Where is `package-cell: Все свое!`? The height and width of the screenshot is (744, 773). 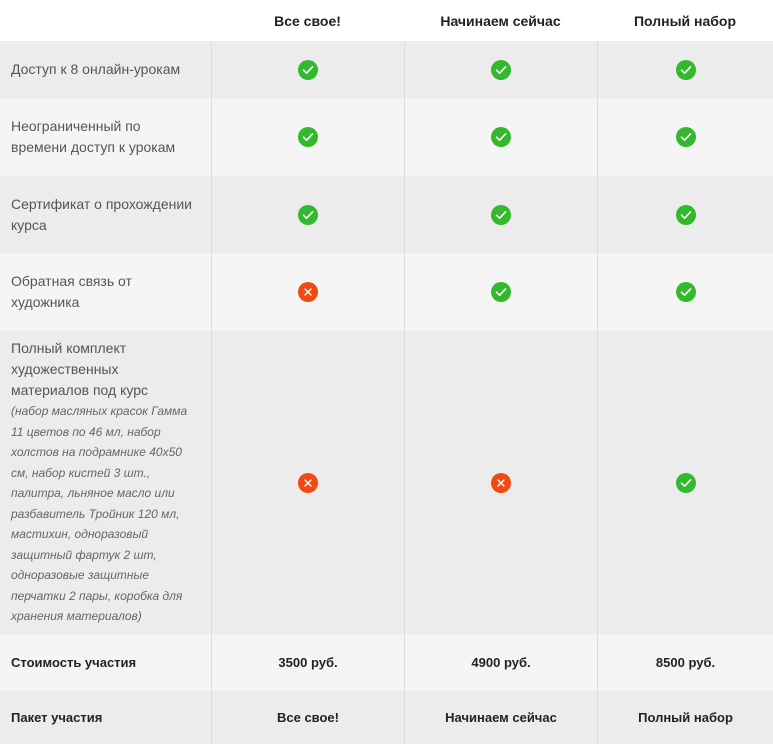
package-cell: Все свое! is located at coordinates (307, 717).